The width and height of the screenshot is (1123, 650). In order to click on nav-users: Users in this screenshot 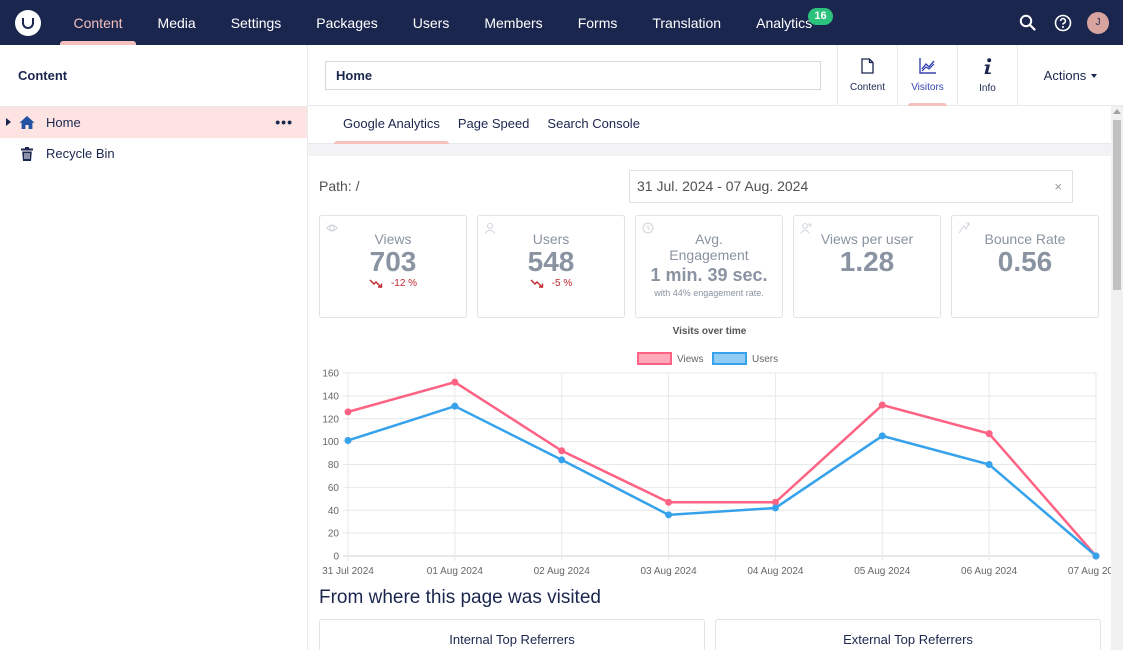, I will do `click(431, 22)`.